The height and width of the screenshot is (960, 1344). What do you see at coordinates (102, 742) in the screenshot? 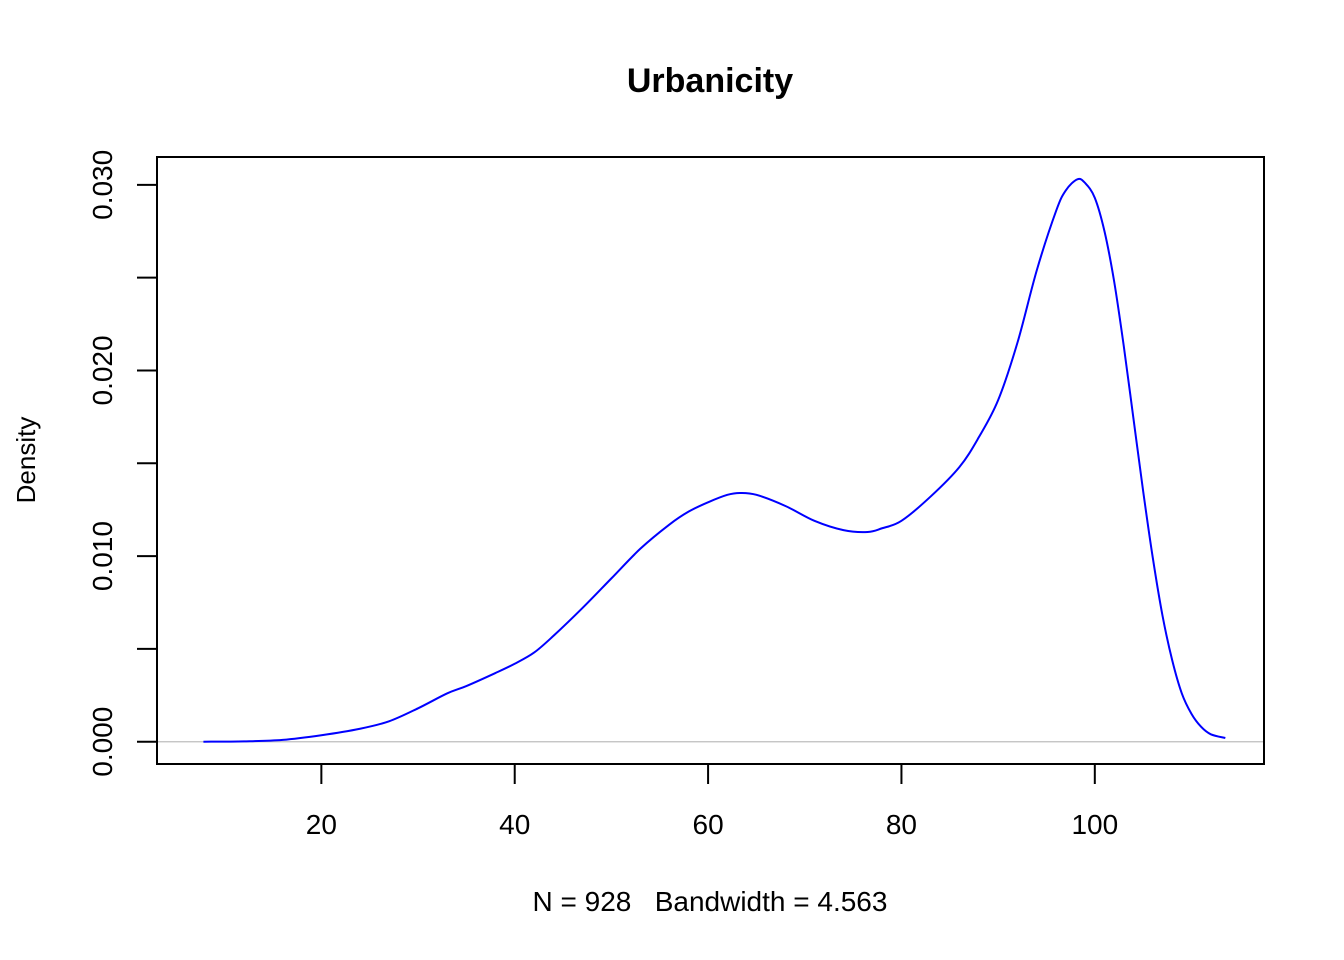
I see `y-tick-label: 0.000` at bounding box center [102, 742].